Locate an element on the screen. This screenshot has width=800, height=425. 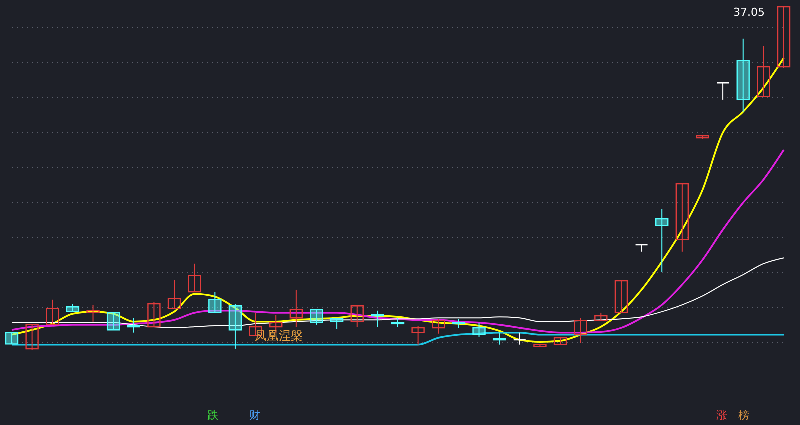
text: 榜 is located at coordinates (744, 415).